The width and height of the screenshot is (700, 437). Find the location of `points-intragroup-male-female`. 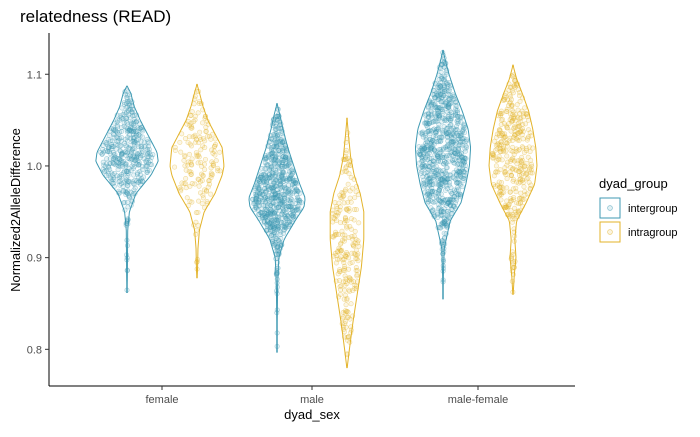

points-intragroup-male-female is located at coordinates (512, 183).